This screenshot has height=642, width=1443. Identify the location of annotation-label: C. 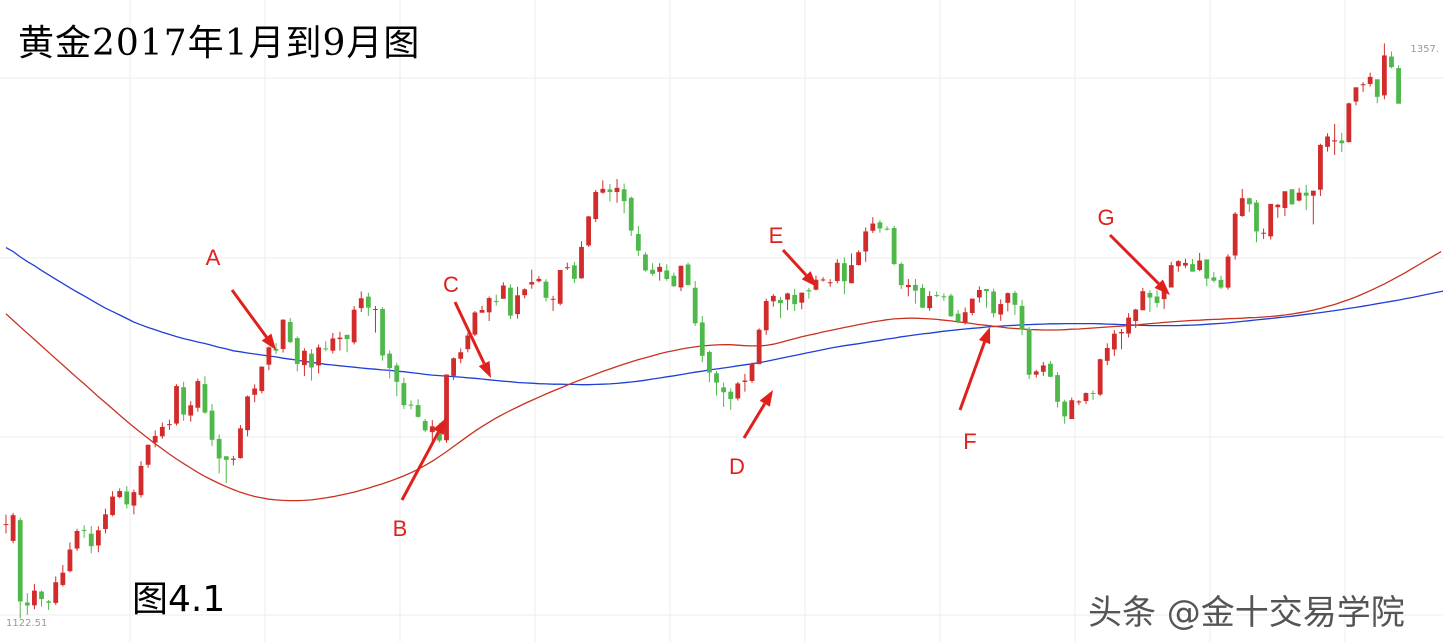
(451, 284).